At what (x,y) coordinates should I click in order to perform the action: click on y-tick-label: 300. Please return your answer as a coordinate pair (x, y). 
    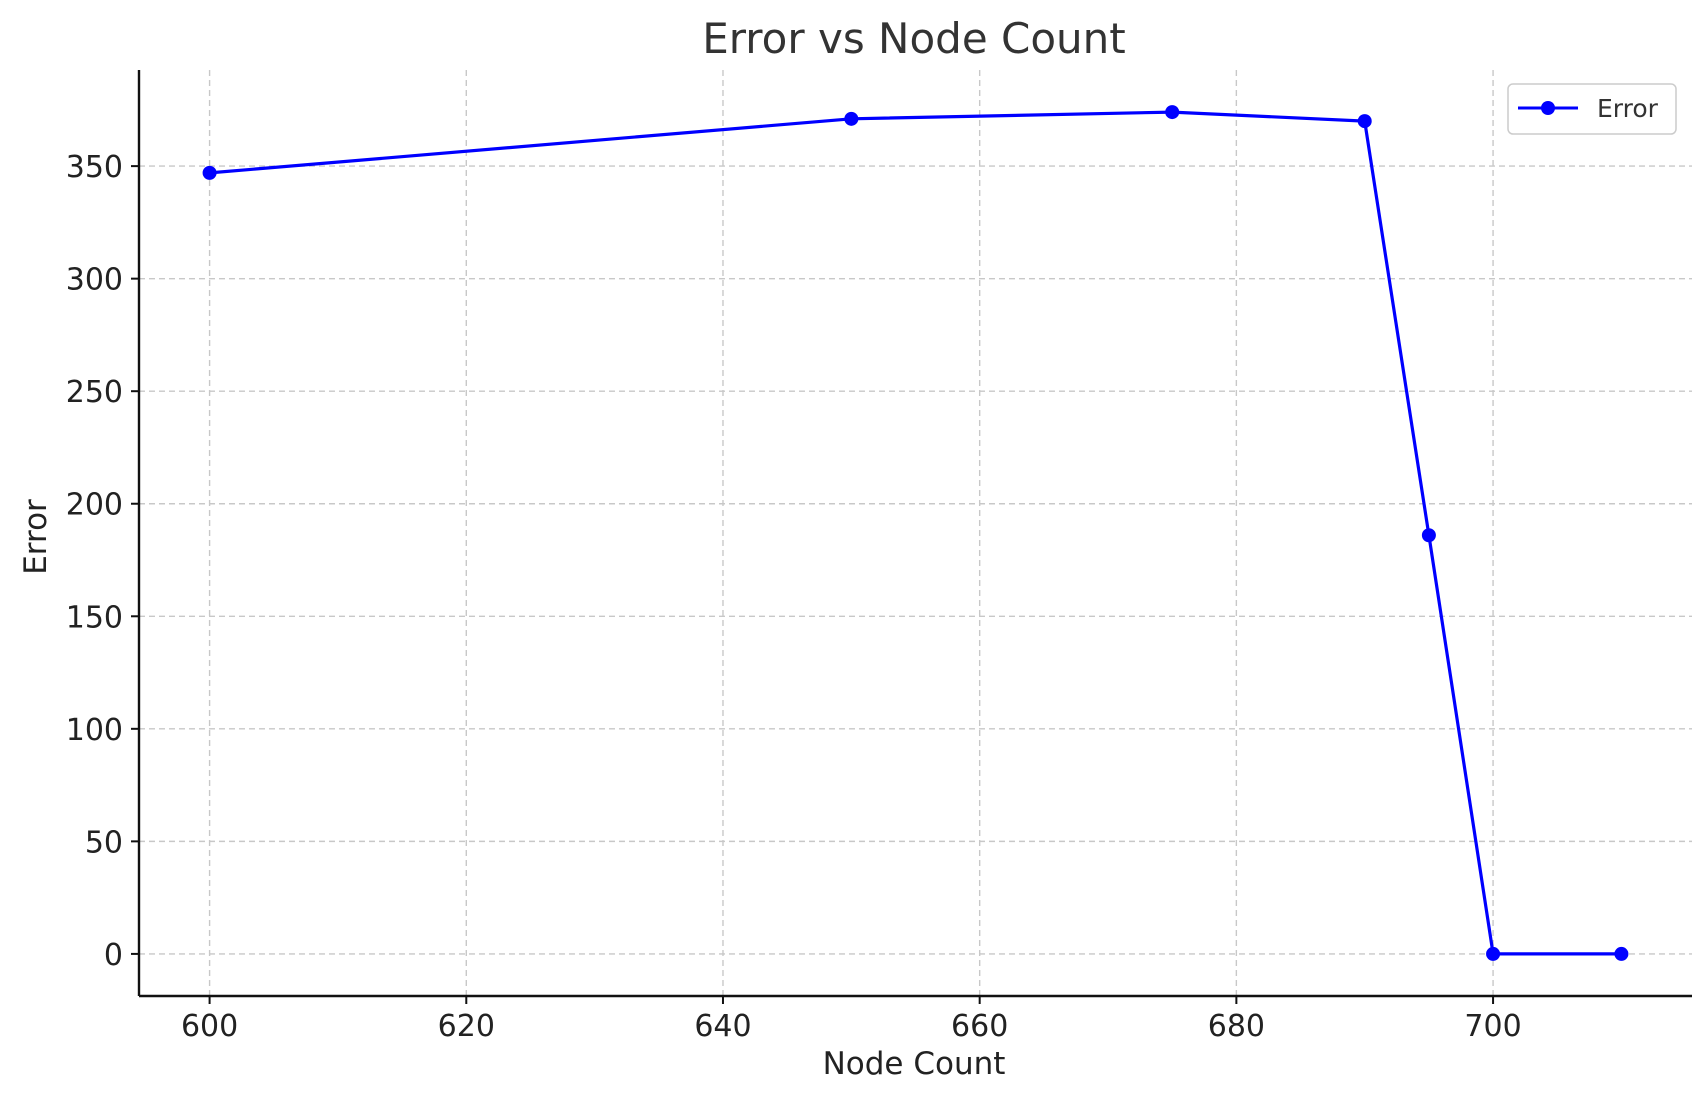
    Looking at the image, I should click on (94, 280).